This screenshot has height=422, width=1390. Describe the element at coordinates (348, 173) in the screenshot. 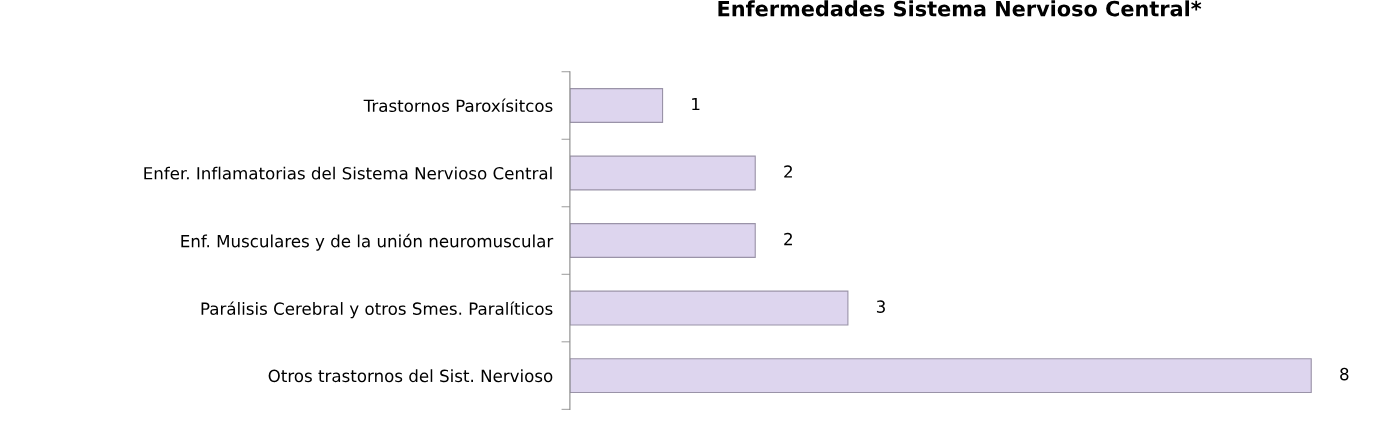

I see `y-tick-label: Enfer. Inflamatorias del Sistema Nervioso Central` at that location.